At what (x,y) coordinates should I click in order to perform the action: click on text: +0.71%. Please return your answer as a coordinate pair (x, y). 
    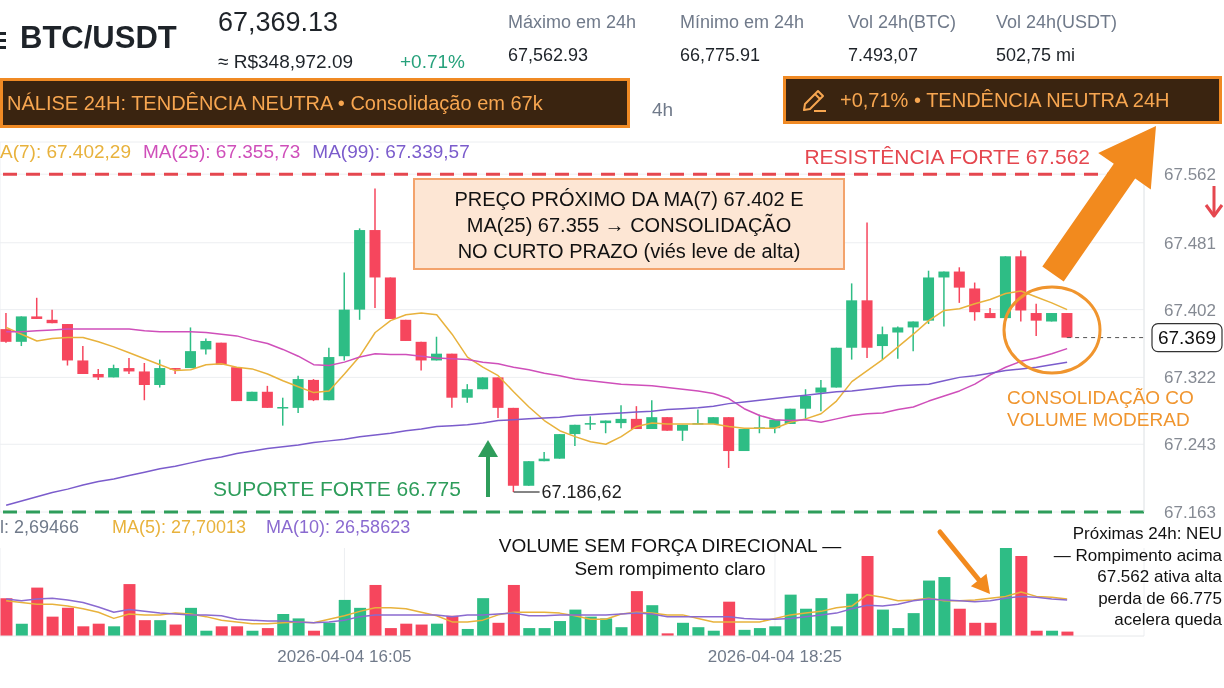
    Looking at the image, I should click on (432, 61).